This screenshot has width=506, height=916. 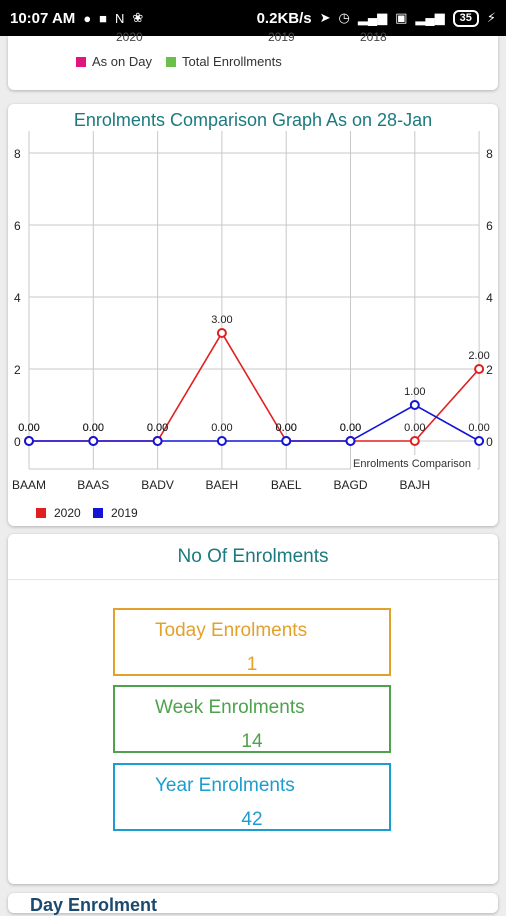 What do you see at coordinates (179, 61) in the screenshot?
I see `previous-chart-legend: As on Day Total Enrollments` at bounding box center [179, 61].